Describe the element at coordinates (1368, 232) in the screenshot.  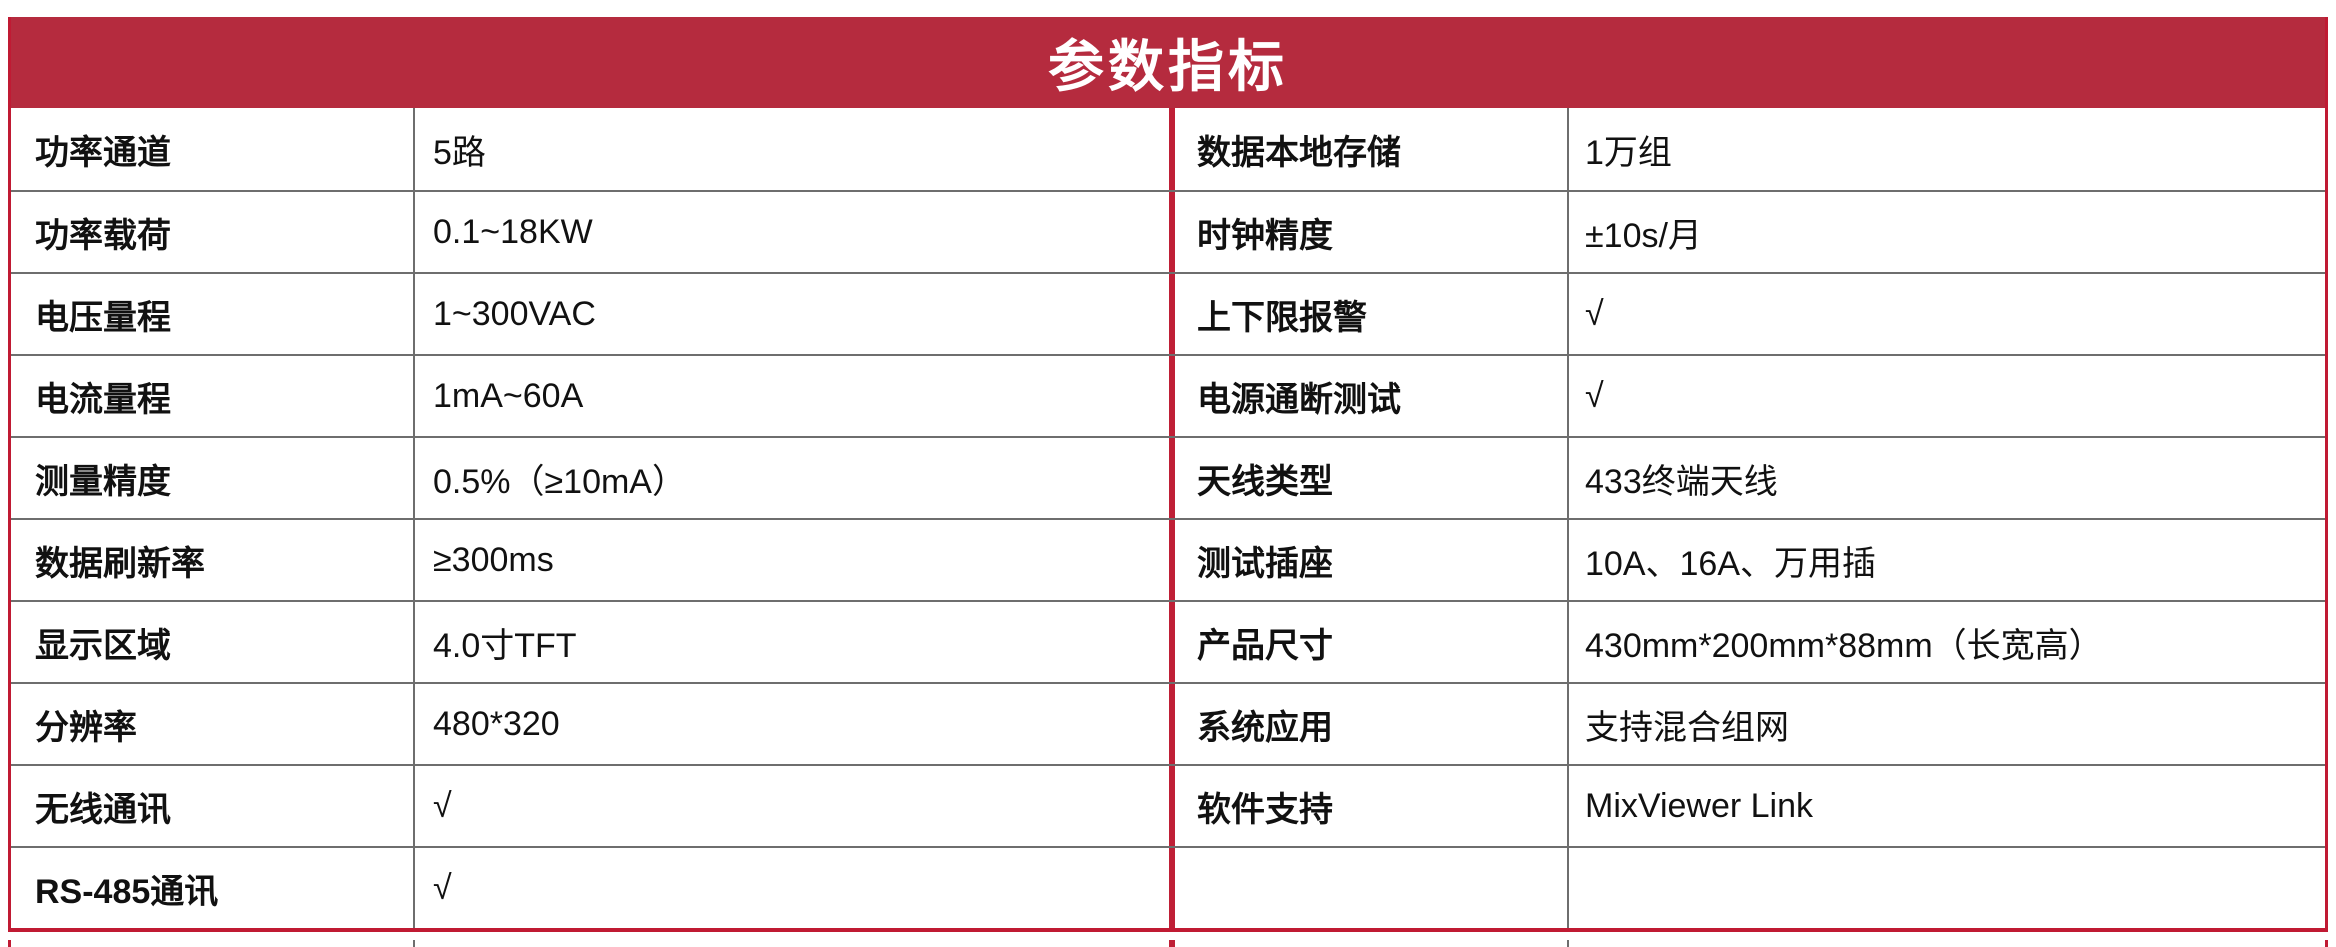
I see `spec-label: 时钟精度` at that location.